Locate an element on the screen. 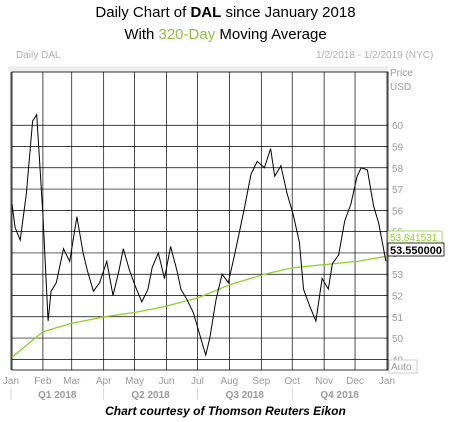 This screenshot has height=422, width=451. ma-period-highlight: 320-Day is located at coordinates (187, 34).